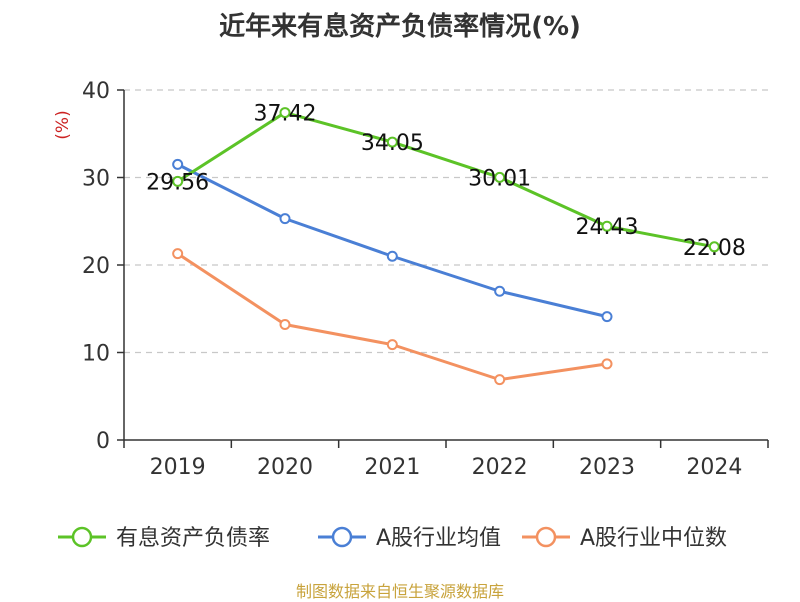 This screenshot has height=602, width=800. Describe the element at coordinates (500, 467) in the screenshot. I see `x-tick-label-2022: 2022` at that location.